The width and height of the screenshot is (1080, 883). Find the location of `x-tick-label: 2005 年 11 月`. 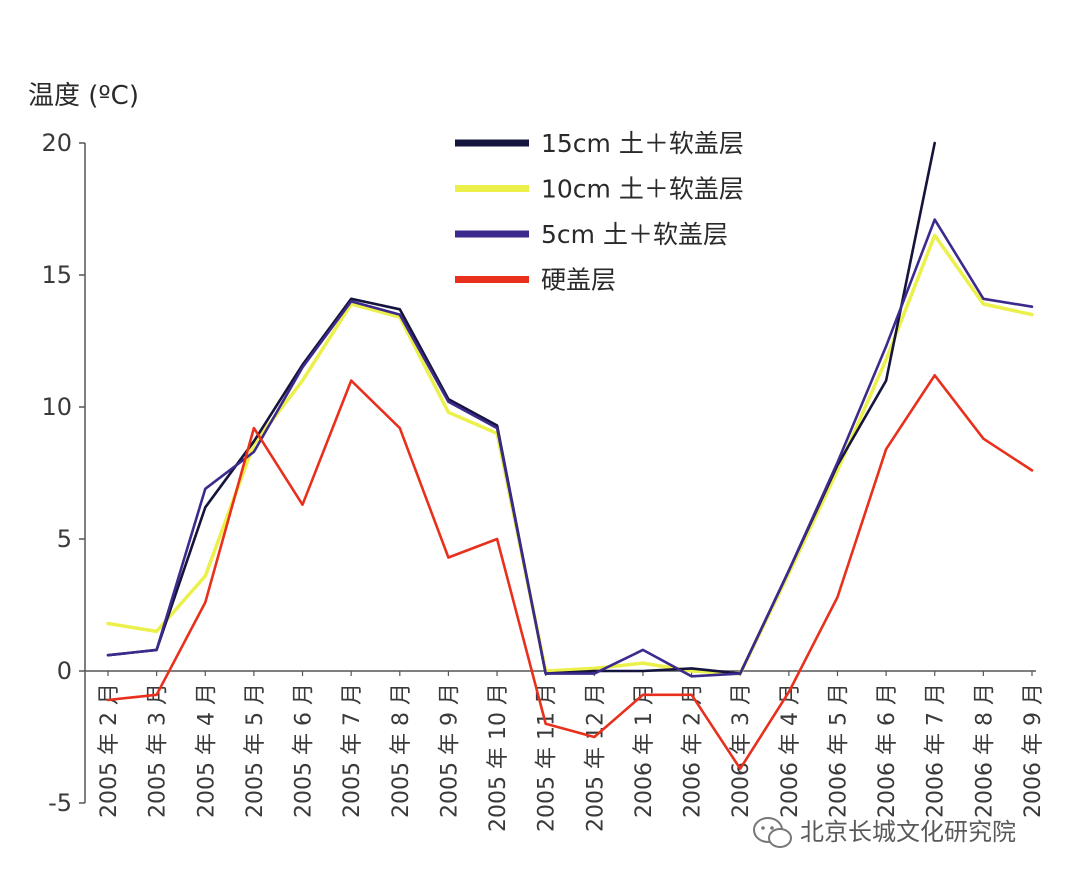

x-tick-label: 2005 年 11 月 is located at coordinates (547, 757).